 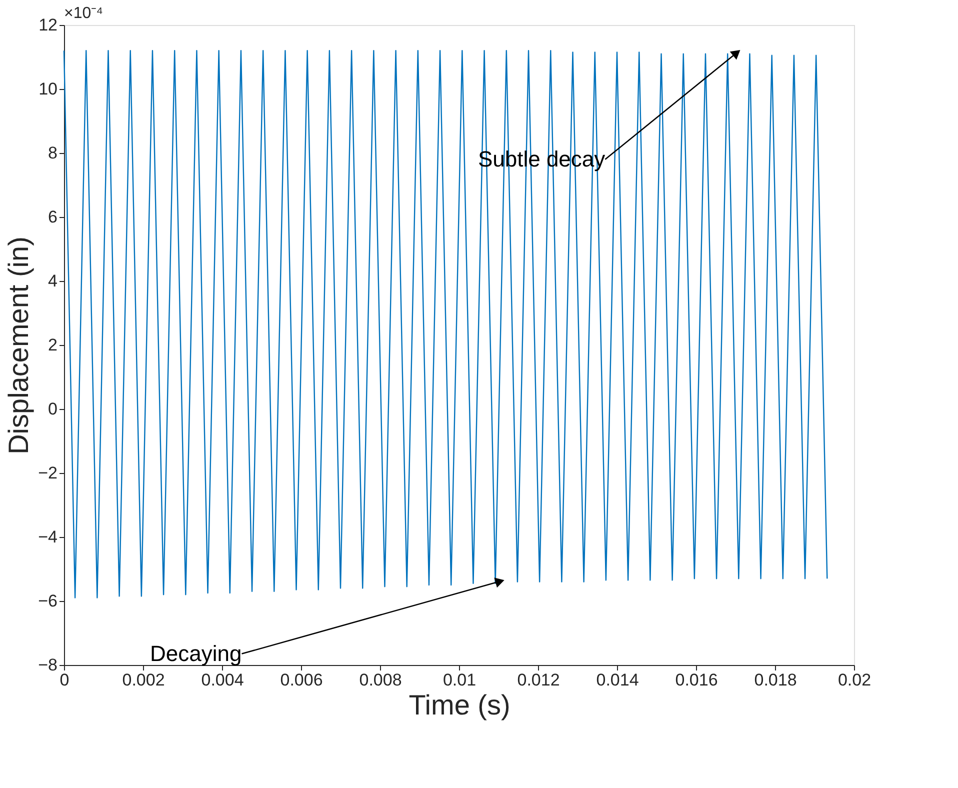 I want to click on x-tick-label: 0.014, so click(x=617, y=680).